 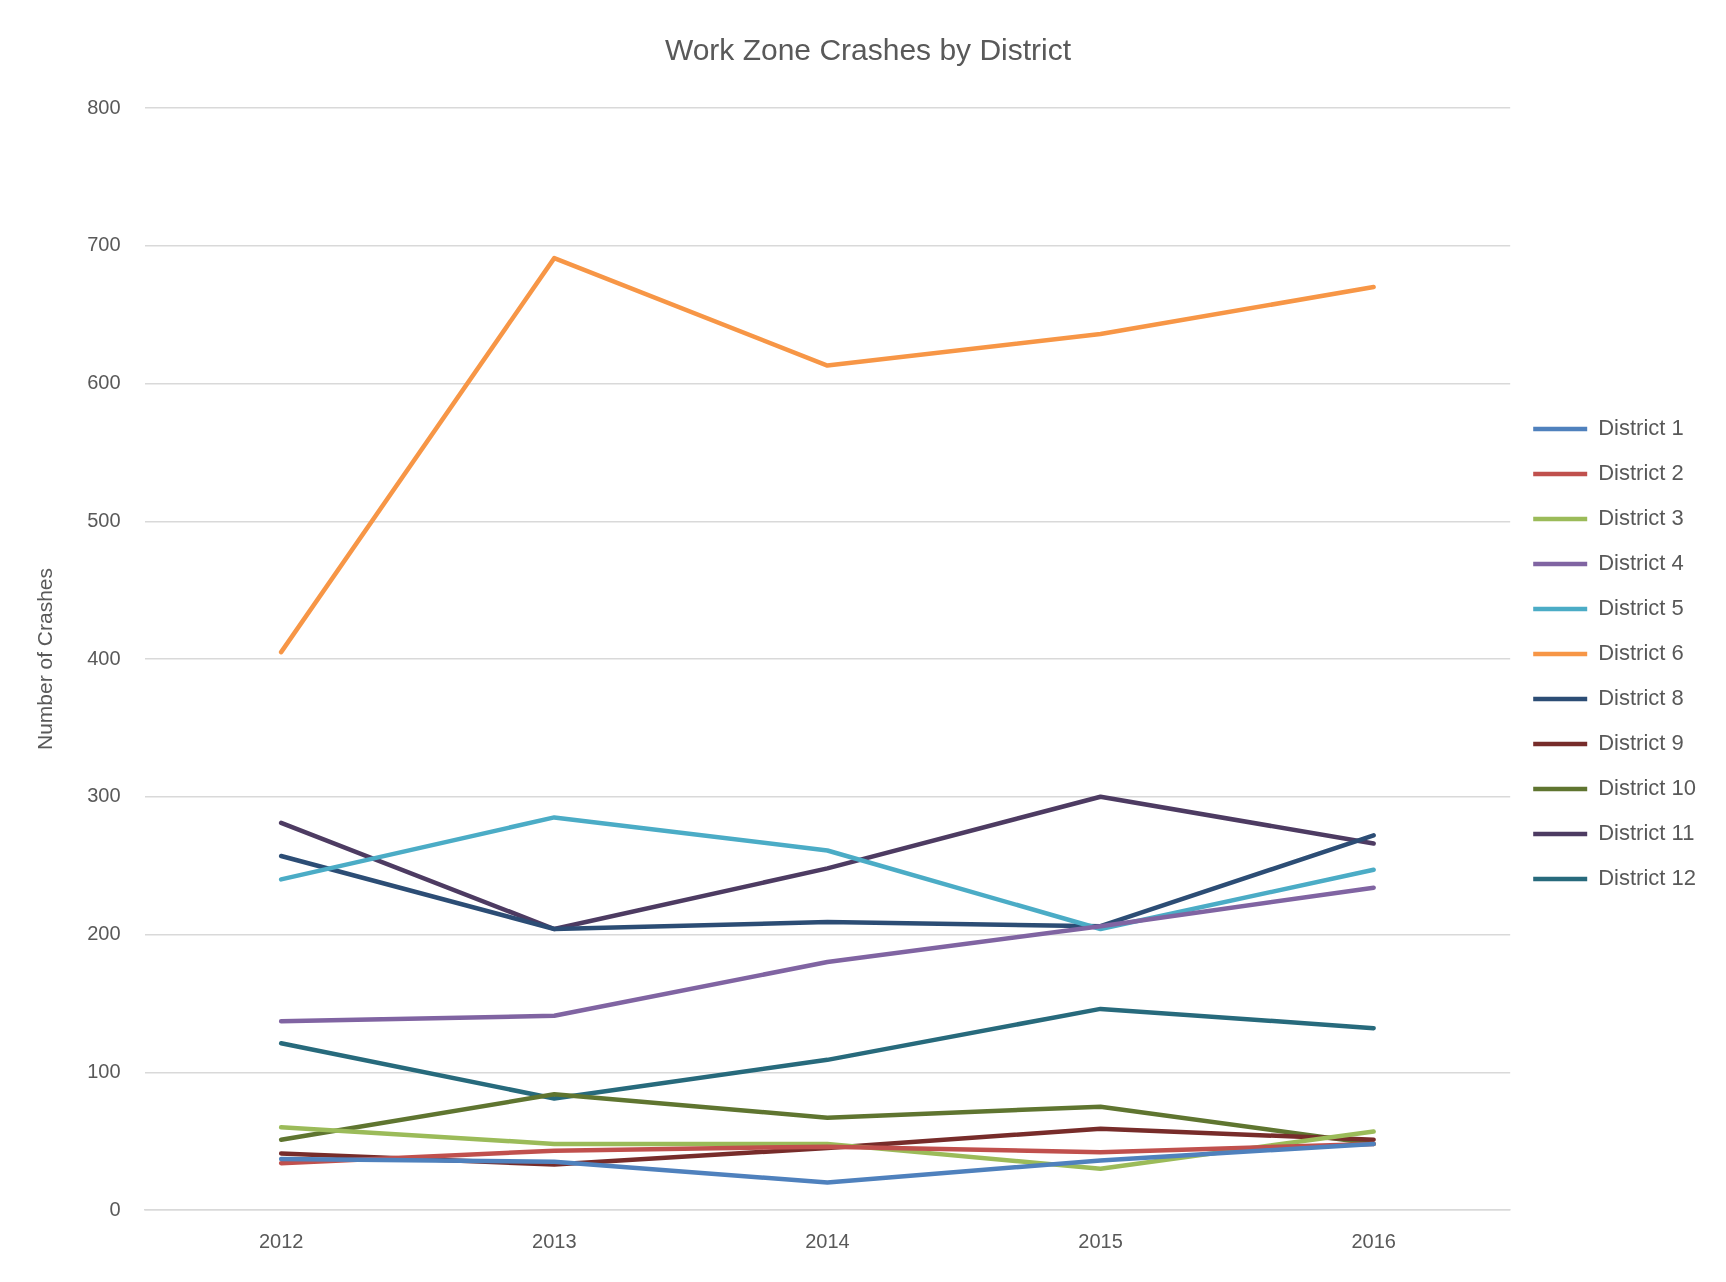 What do you see at coordinates (827, 1240) in the screenshot?
I see `x-tick-label: 2014` at bounding box center [827, 1240].